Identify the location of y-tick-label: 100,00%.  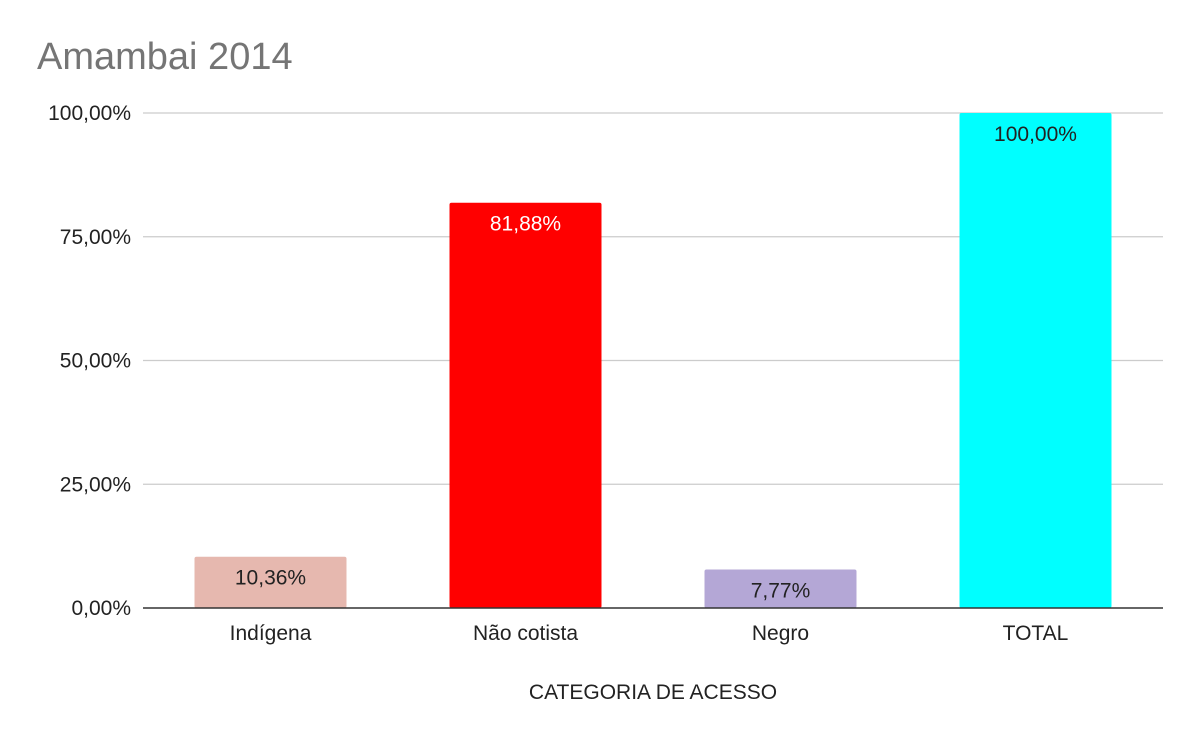
(89, 113).